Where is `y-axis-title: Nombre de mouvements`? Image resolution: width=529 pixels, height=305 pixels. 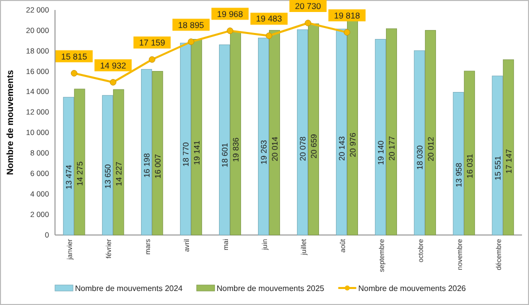
y-axis-title: Nombre de mouvements is located at coordinates (10, 123).